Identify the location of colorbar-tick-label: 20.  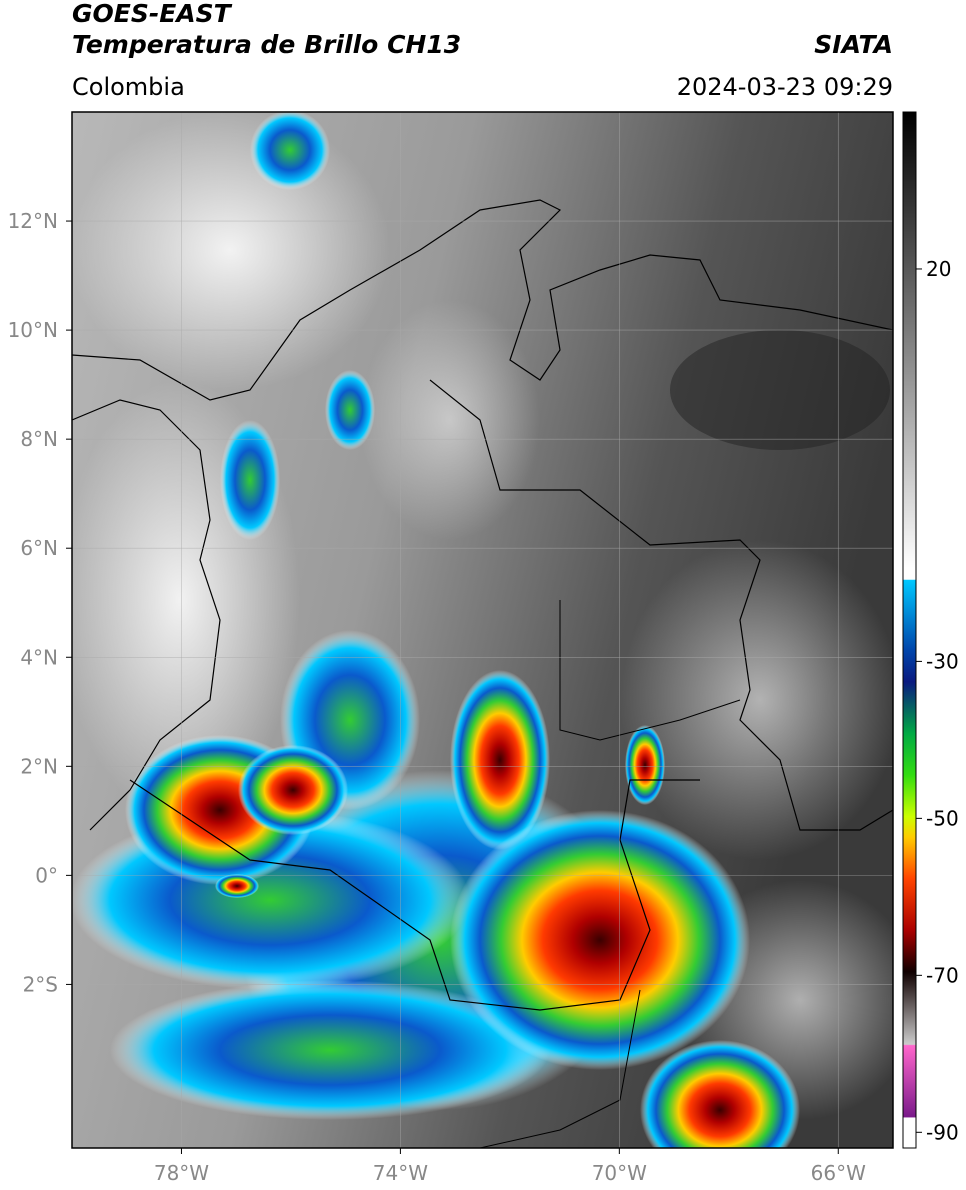
(938, 269).